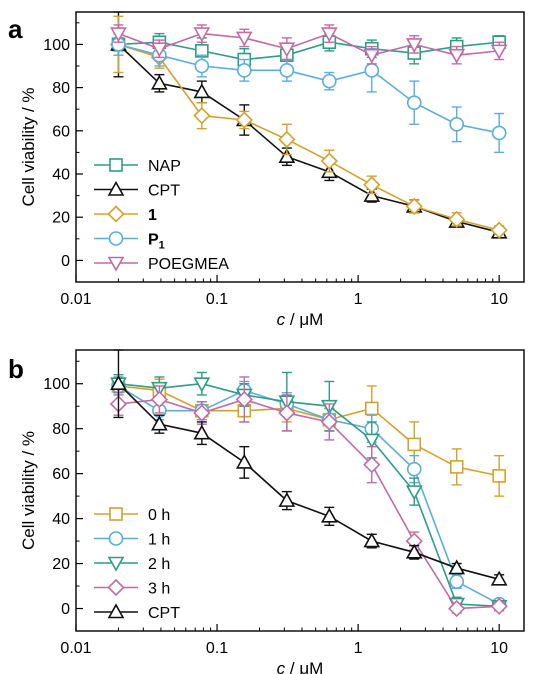  What do you see at coordinates (61, 519) in the screenshot?
I see `y-tick-label: 40` at bounding box center [61, 519].